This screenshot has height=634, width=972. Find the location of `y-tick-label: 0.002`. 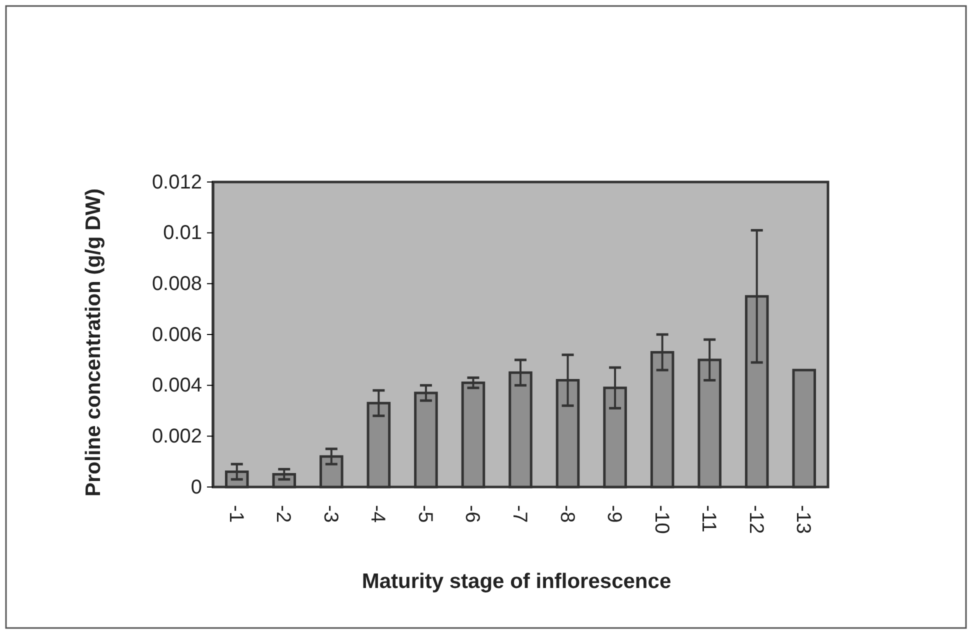

y-tick-label: 0.002 is located at coordinates (177, 437).